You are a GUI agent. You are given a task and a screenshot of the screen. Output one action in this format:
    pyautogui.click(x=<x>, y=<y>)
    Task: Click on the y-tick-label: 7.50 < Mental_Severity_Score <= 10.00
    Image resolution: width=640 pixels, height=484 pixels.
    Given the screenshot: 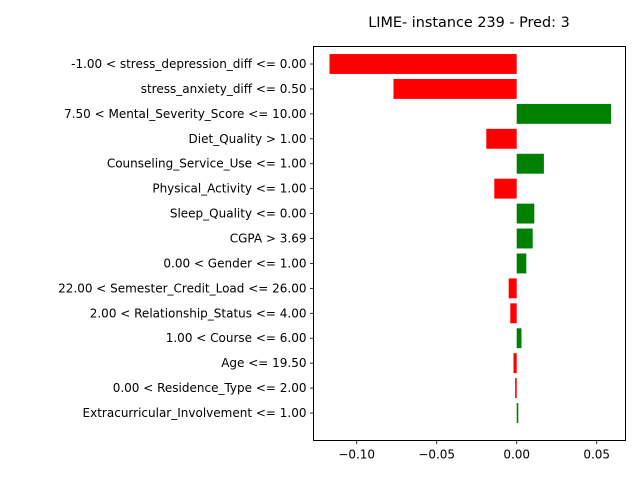 What is the action you would take?
    pyautogui.click(x=185, y=114)
    